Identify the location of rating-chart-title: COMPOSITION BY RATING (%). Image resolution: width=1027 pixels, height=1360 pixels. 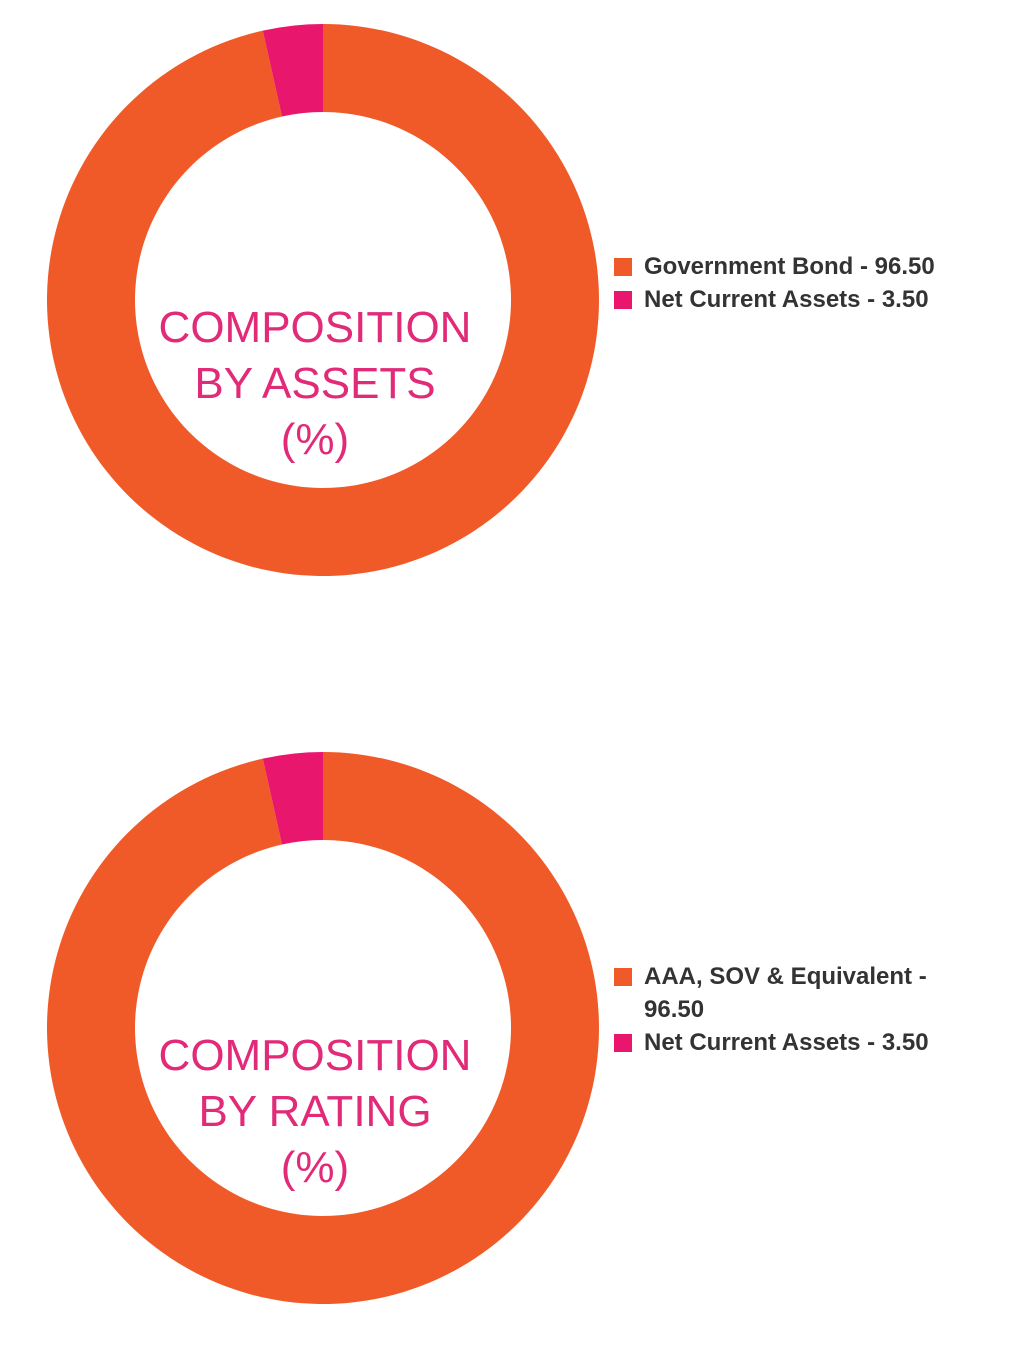
(315, 1112).